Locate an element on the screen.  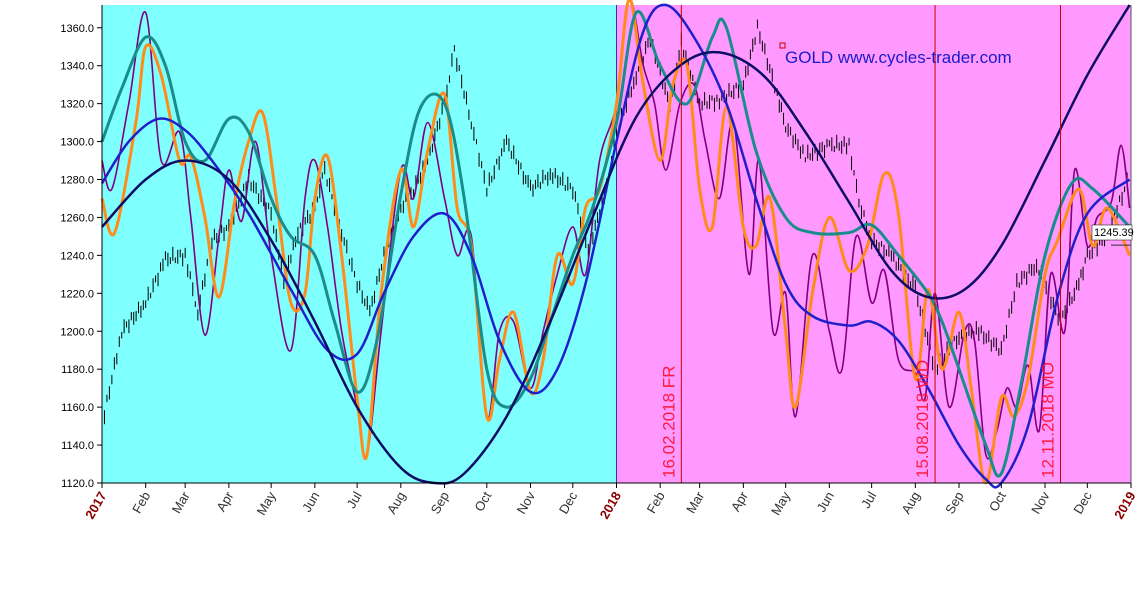
y-tick-label: 1240.0 is located at coordinates (77, 256).